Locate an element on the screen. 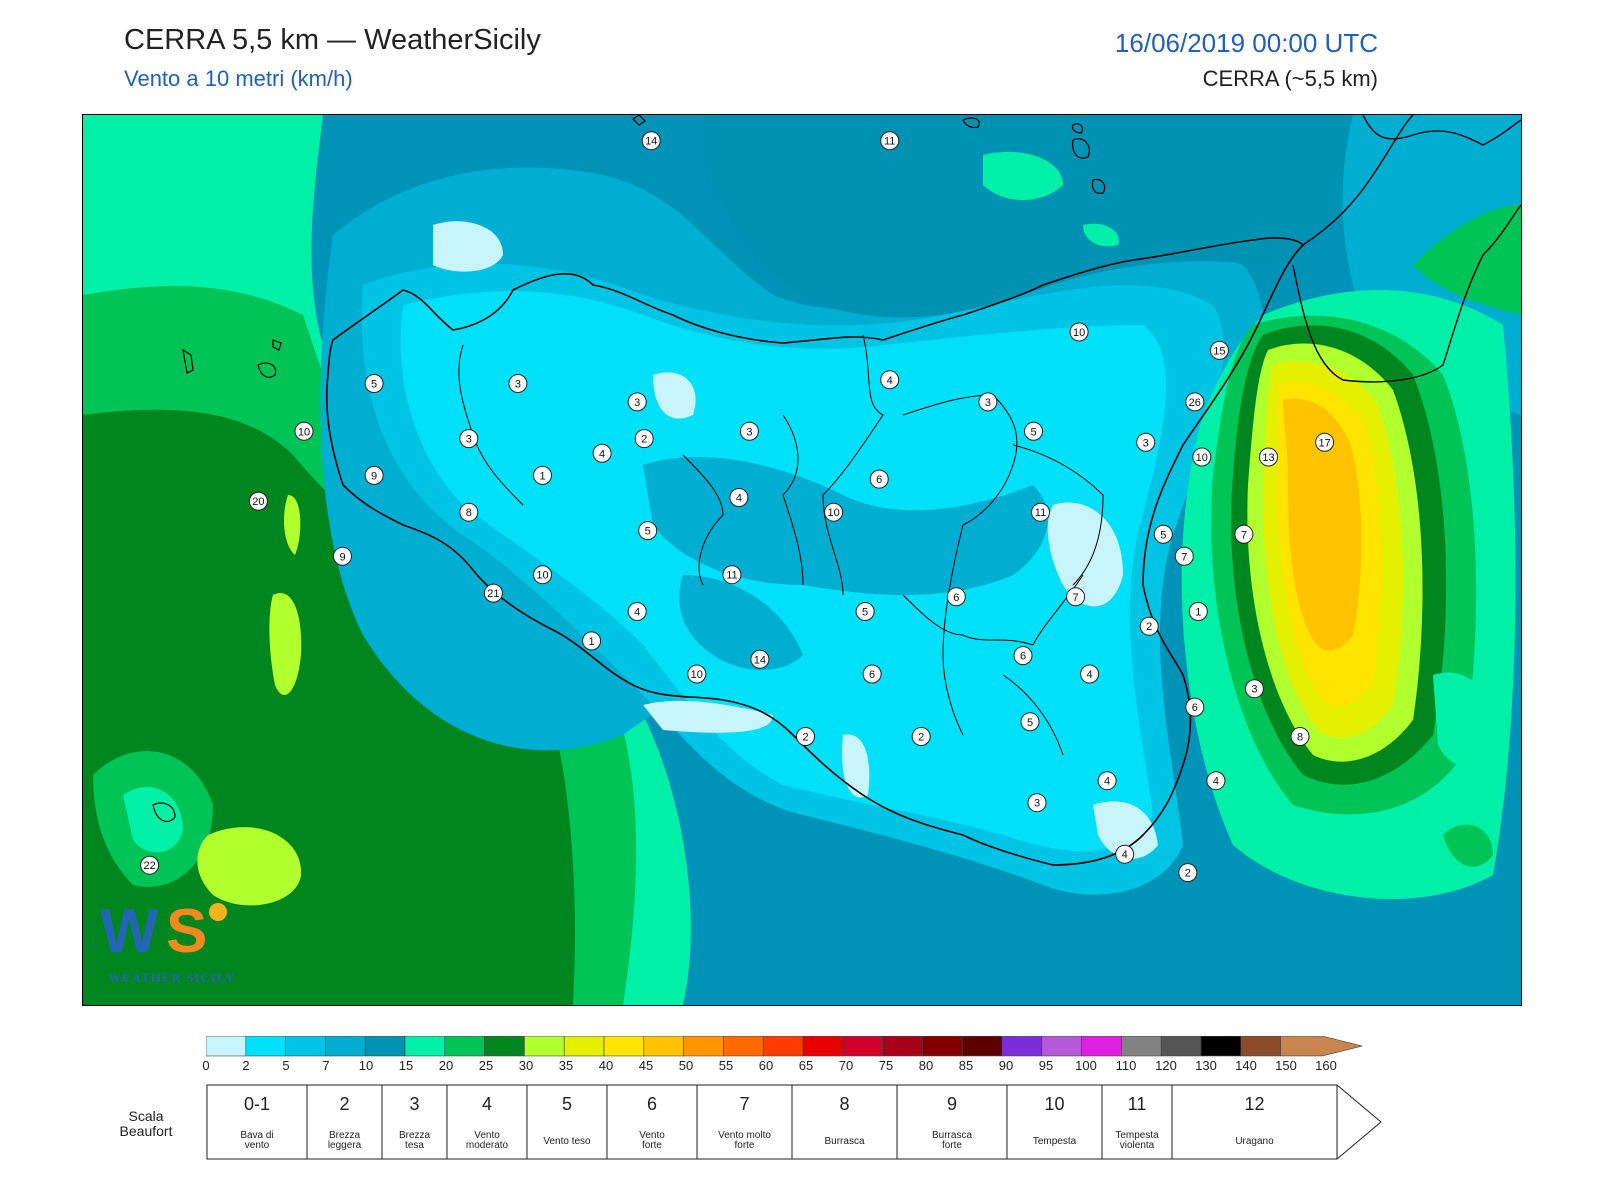 This screenshot has height=1200, width=1600. beaufort-cell is located at coordinates (414, 1122).